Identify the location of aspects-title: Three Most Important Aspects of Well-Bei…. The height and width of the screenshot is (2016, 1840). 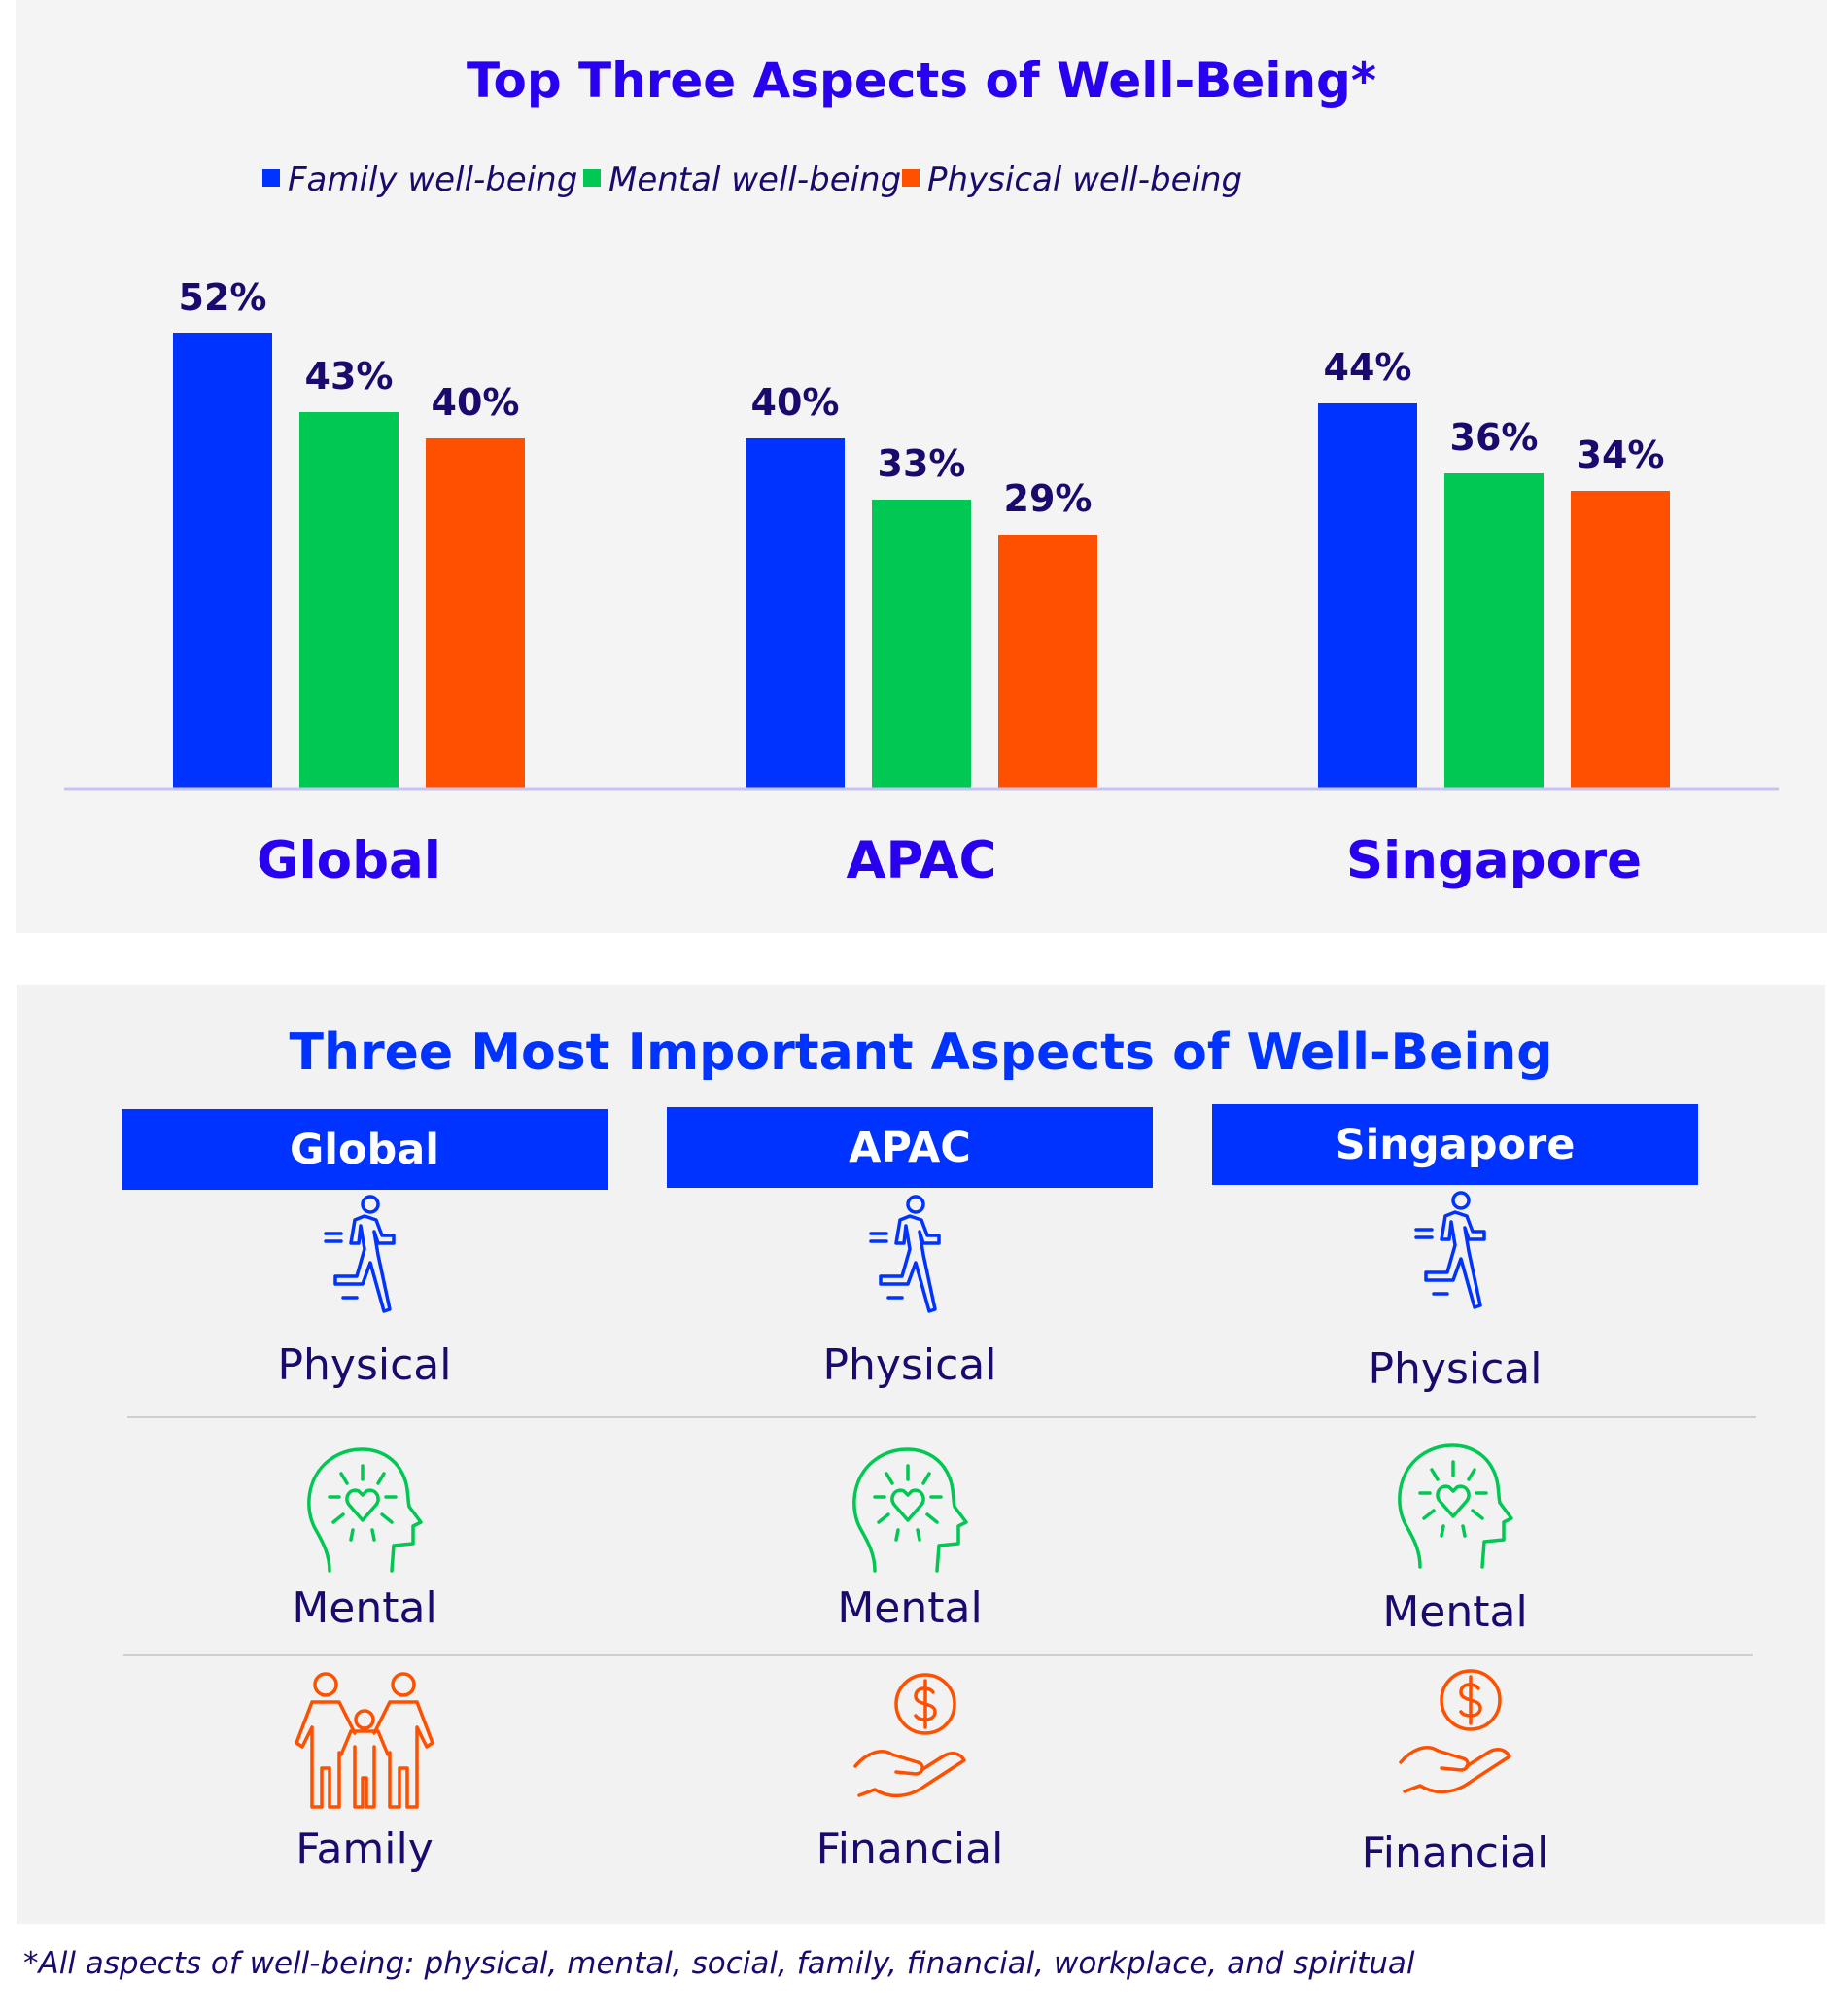
(921, 1053).